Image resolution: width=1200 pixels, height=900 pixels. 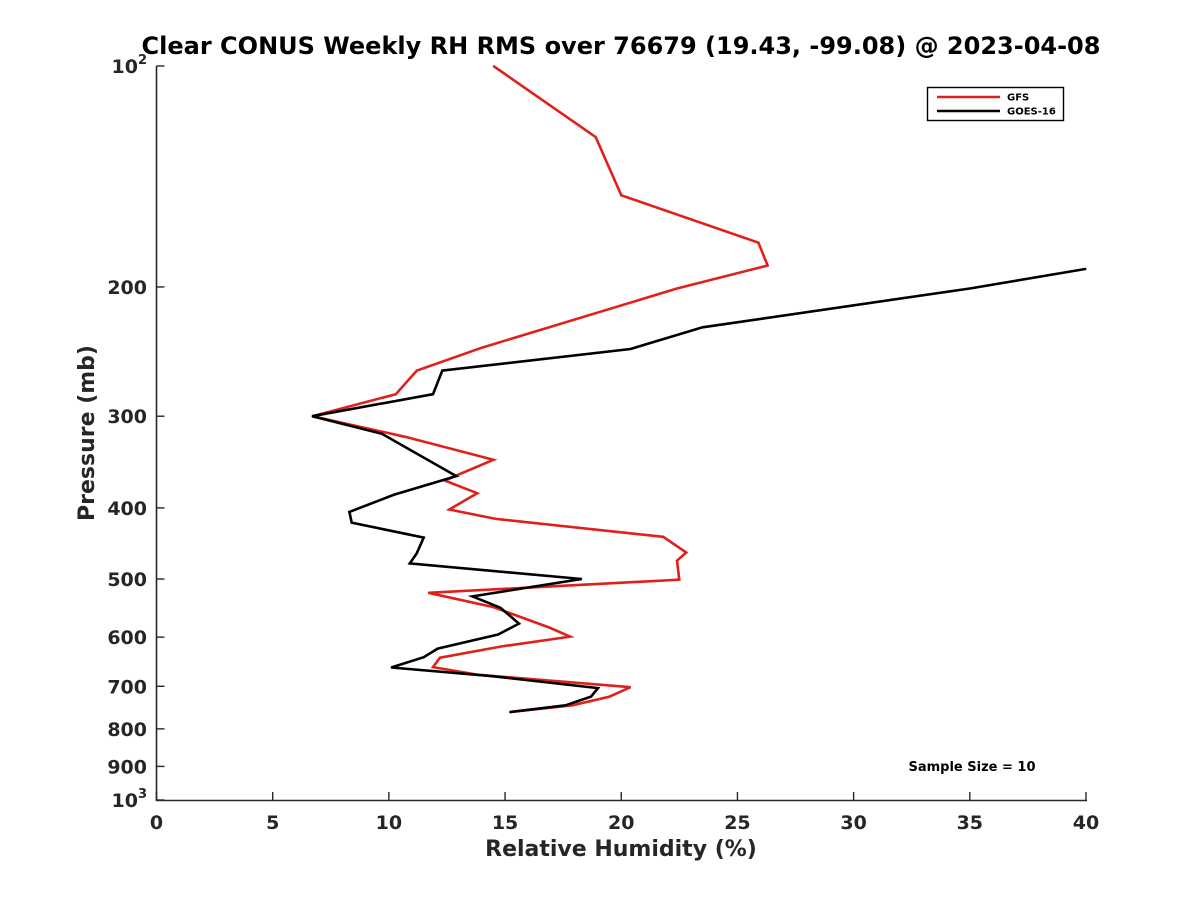 What do you see at coordinates (142, 794) in the screenshot?
I see `y-tick-label-exponent: 3` at bounding box center [142, 794].